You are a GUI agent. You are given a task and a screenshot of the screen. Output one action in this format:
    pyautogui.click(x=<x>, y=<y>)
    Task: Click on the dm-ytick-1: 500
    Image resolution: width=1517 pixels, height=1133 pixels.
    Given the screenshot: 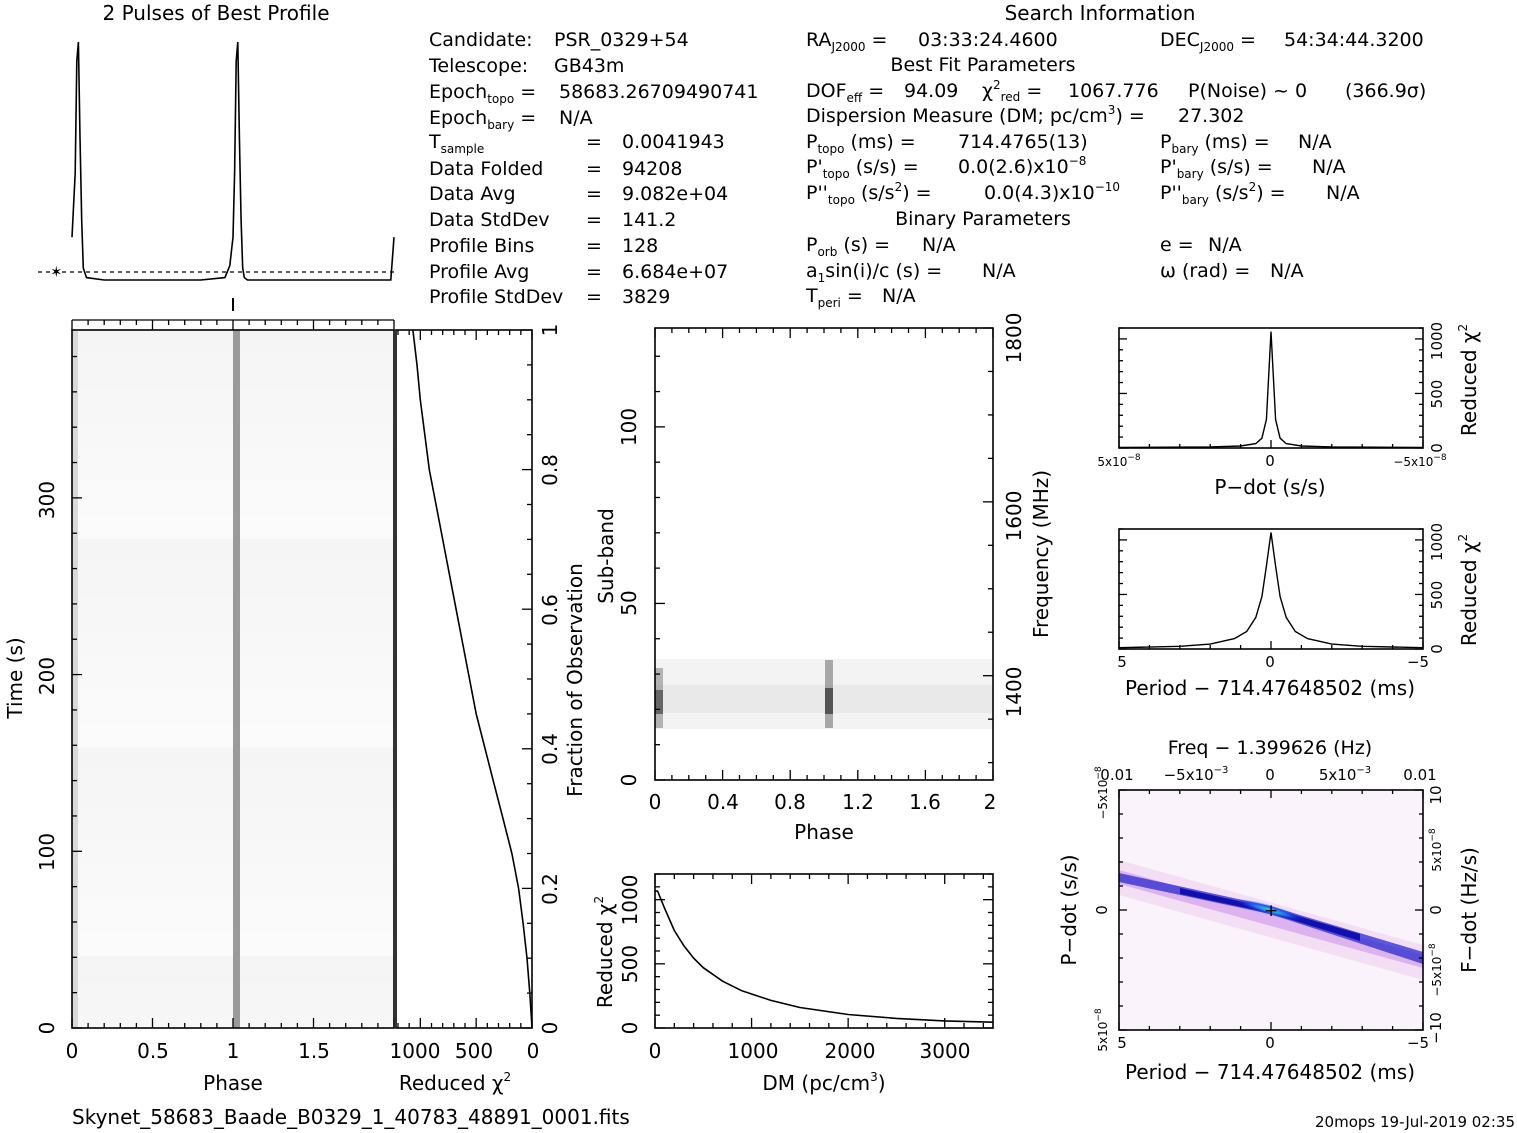 What is the action you would take?
    pyautogui.click(x=630, y=964)
    